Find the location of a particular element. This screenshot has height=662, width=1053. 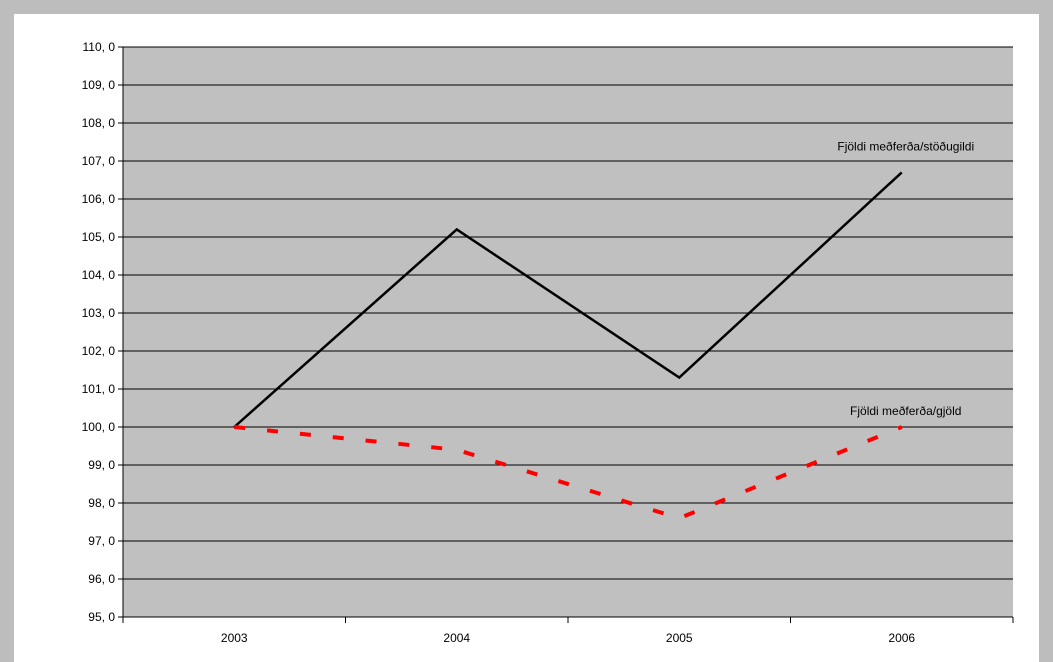

x-tick-label: 2003 is located at coordinates (234, 638).